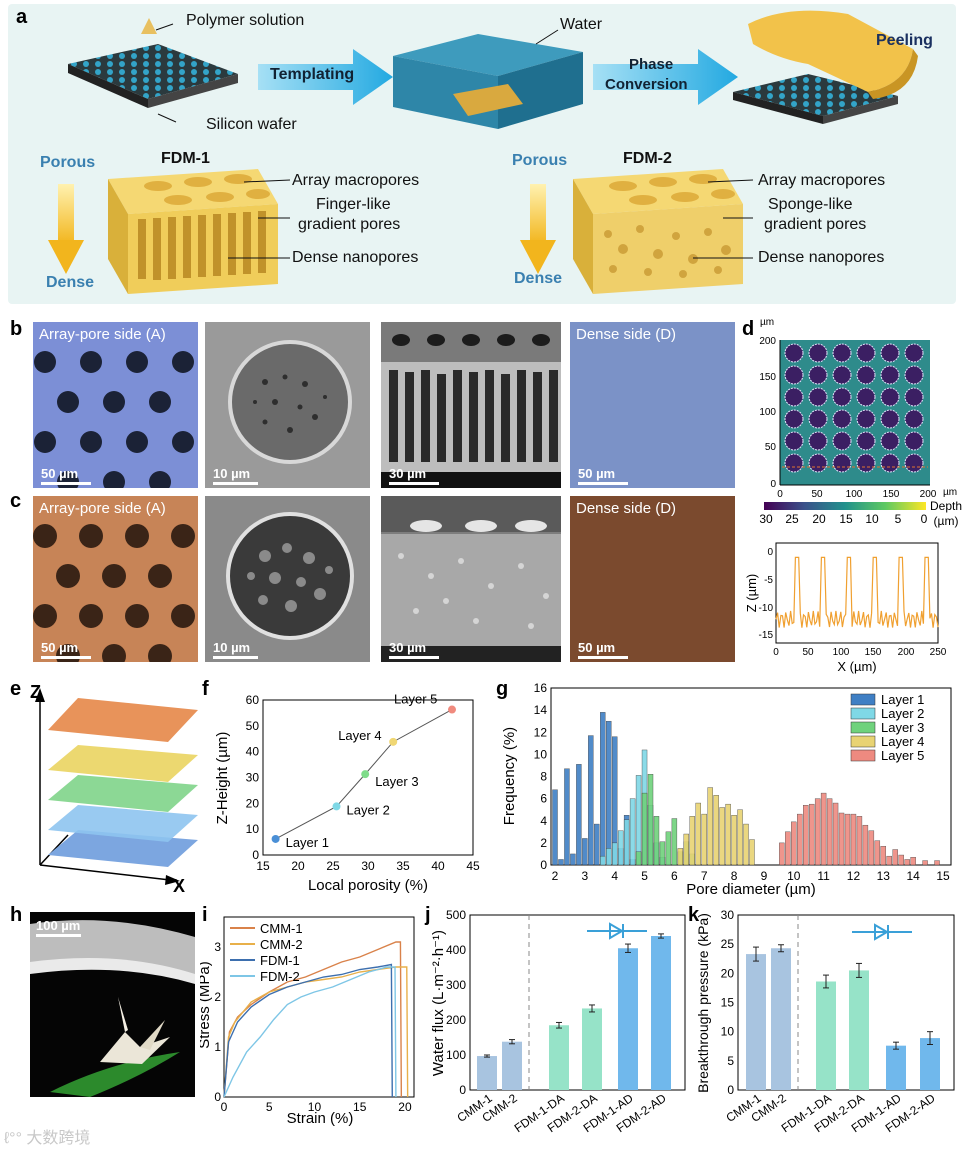  Describe the element at coordinates (841, 652) in the screenshot. I see `d-prof-xtick-100: 100` at that location.